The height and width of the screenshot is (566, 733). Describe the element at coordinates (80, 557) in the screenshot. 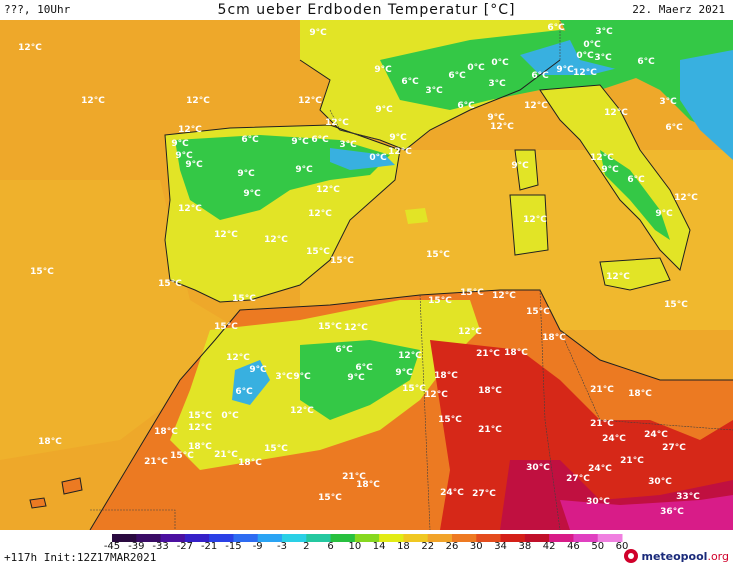

I see `model-run-info: +117h Init:12Z17MAR2021` at that location.